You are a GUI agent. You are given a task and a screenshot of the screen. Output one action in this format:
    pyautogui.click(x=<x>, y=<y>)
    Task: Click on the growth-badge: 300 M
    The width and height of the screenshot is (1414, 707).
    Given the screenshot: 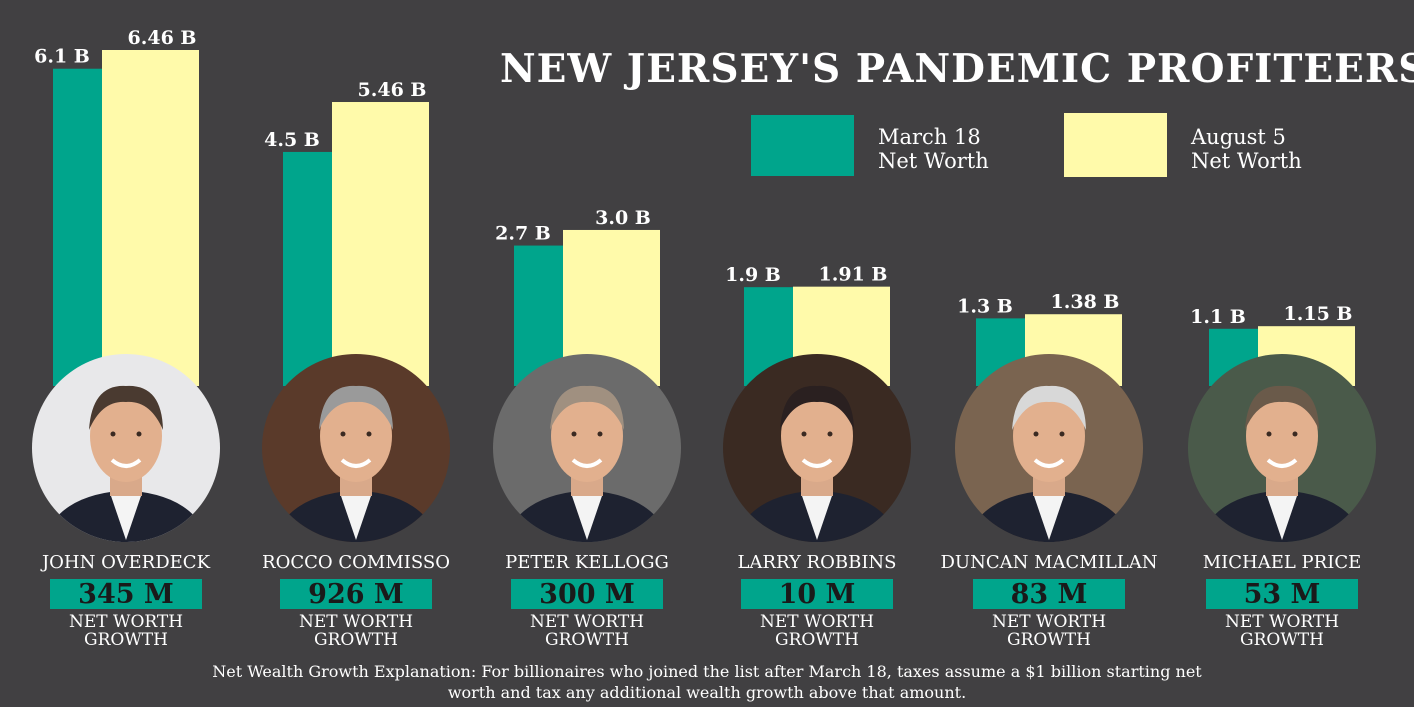 What is the action you would take?
    pyautogui.click(x=587, y=594)
    